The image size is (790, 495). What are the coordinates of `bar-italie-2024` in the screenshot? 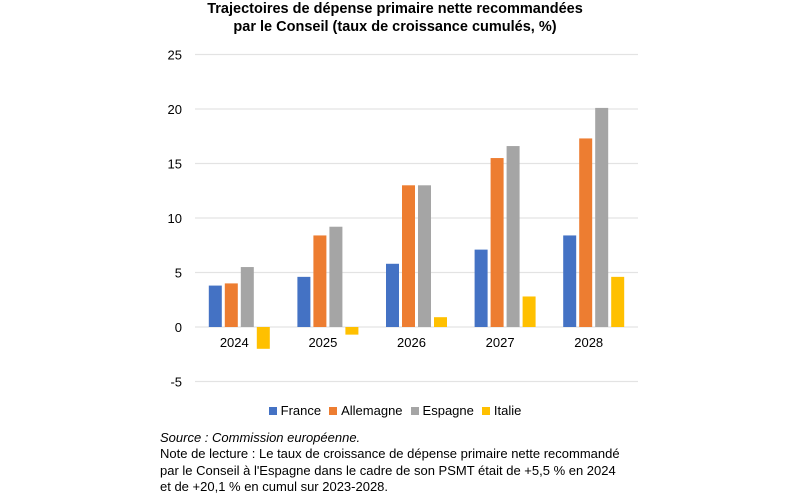 It's located at (263, 338).